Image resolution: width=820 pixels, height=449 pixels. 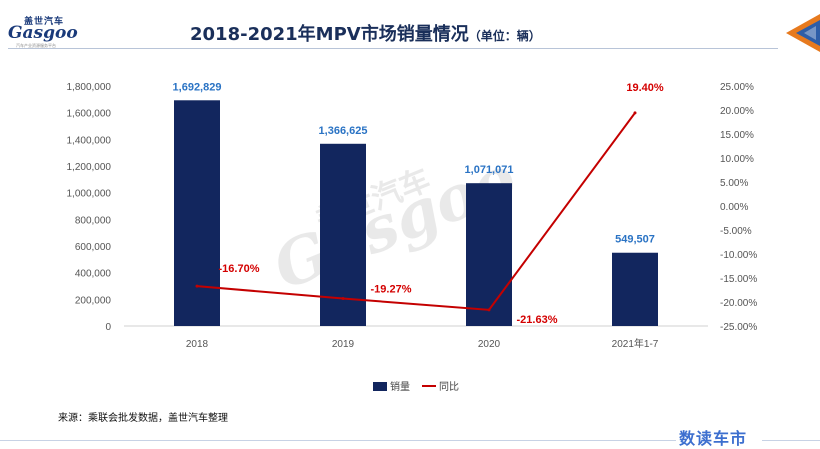 I want to click on bar-2021年1-7, so click(x=635, y=289).